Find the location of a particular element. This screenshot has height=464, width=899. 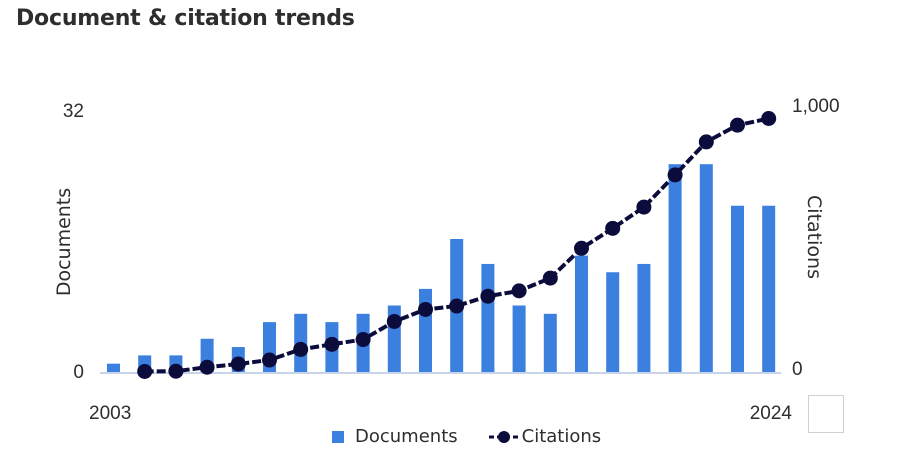

x-tick-label-last: 2024 is located at coordinates (771, 413).